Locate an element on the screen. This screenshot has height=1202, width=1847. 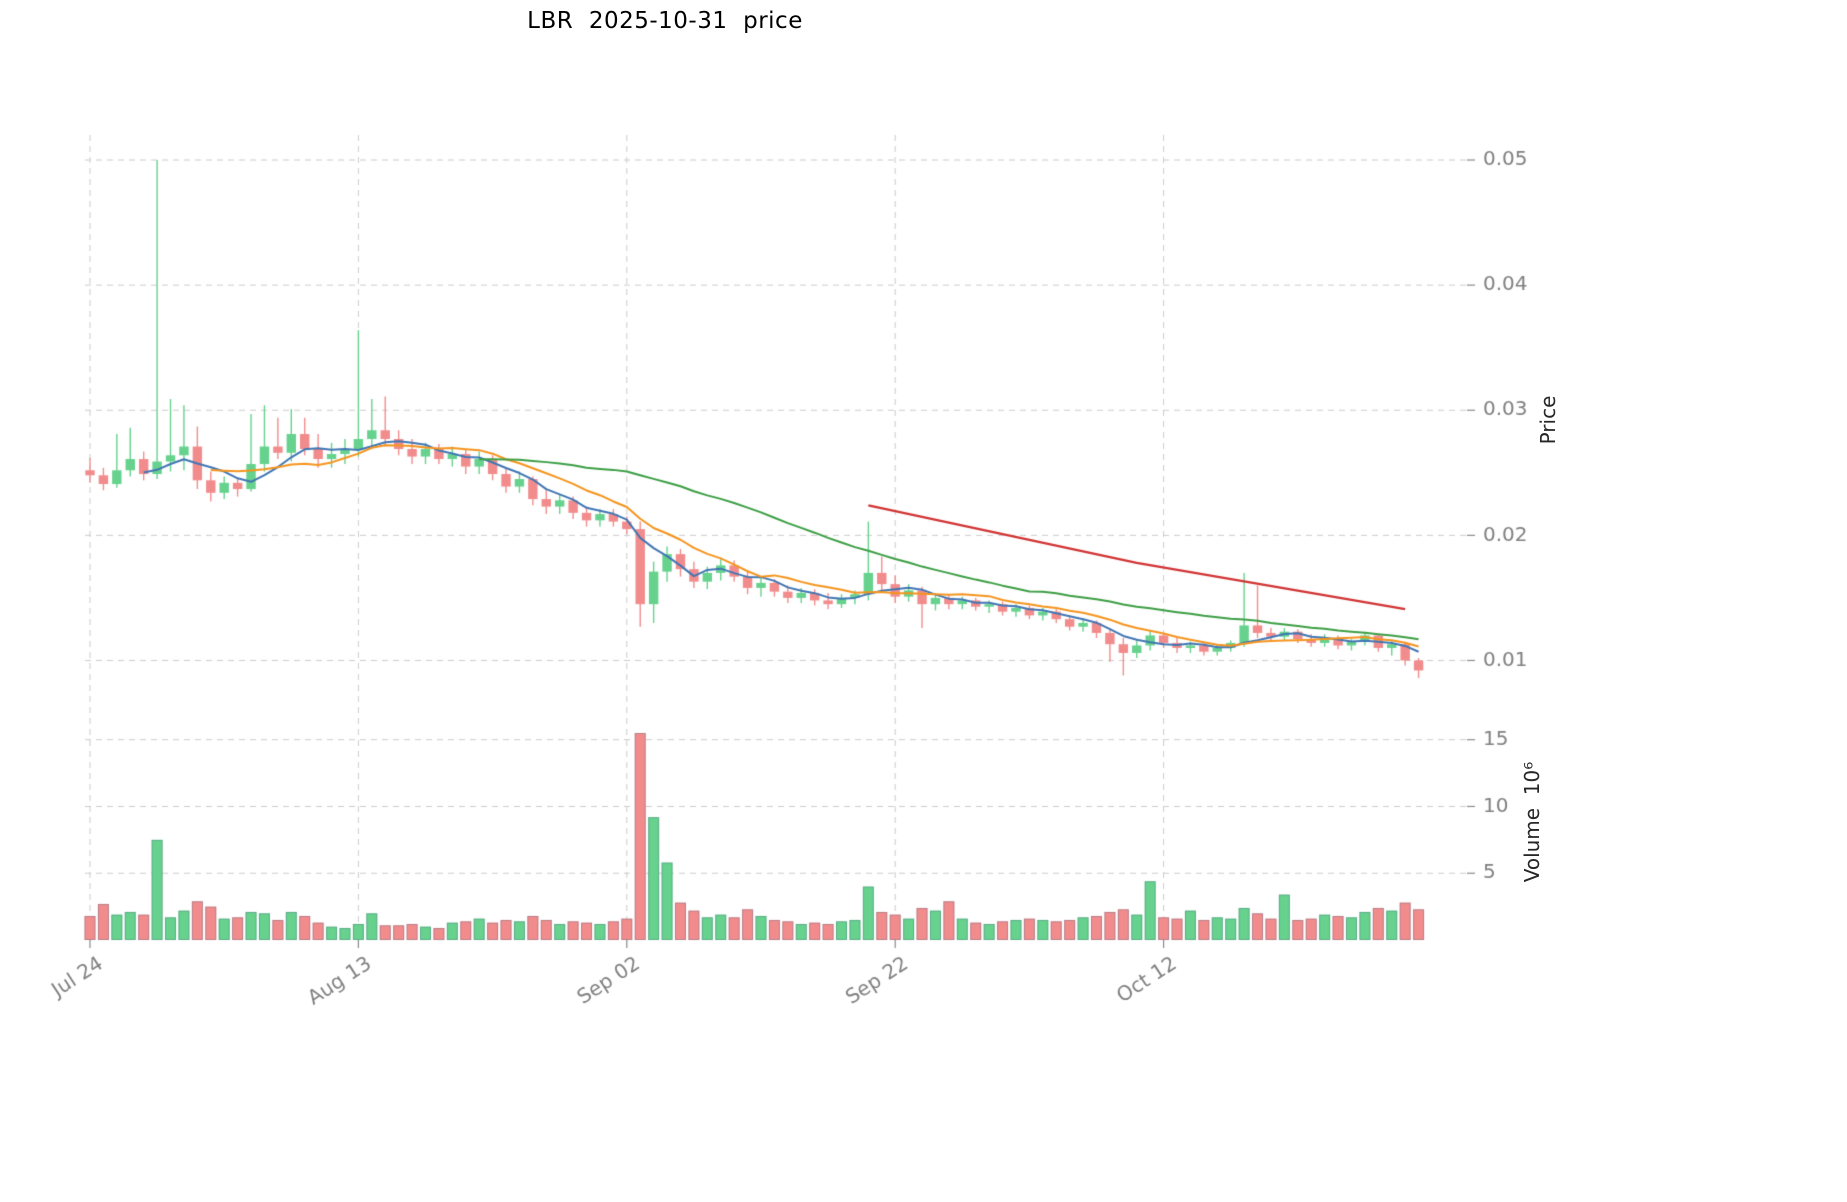
chart-title: LBR 2025-10-31 price is located at coordinates (665, 21).